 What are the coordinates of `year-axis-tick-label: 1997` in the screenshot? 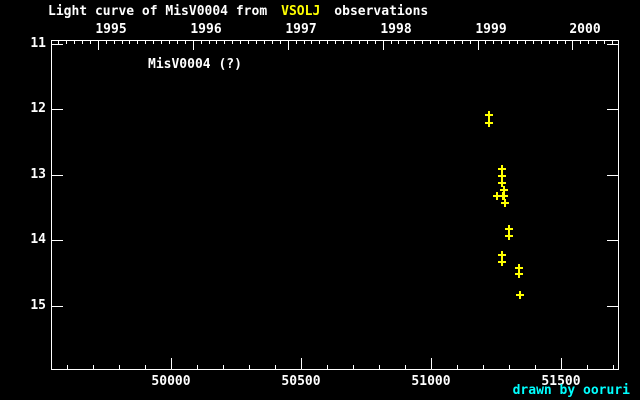 It's located at (301, 29).